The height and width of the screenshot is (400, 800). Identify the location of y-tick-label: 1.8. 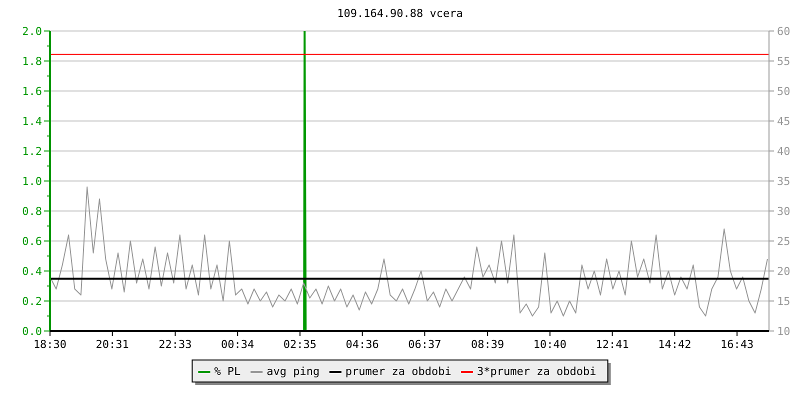
(32, 61).